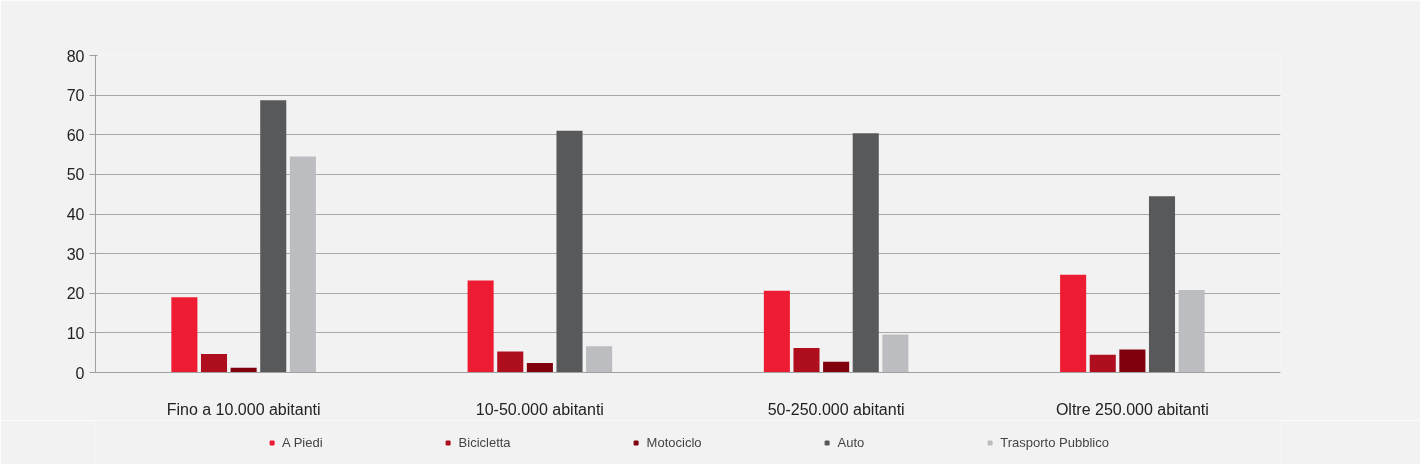 This screenshot has height=476, width=1425. Describe the element at coordinates (80, 373) in the screenshot. I see `y-tick-label: 0` at that location.